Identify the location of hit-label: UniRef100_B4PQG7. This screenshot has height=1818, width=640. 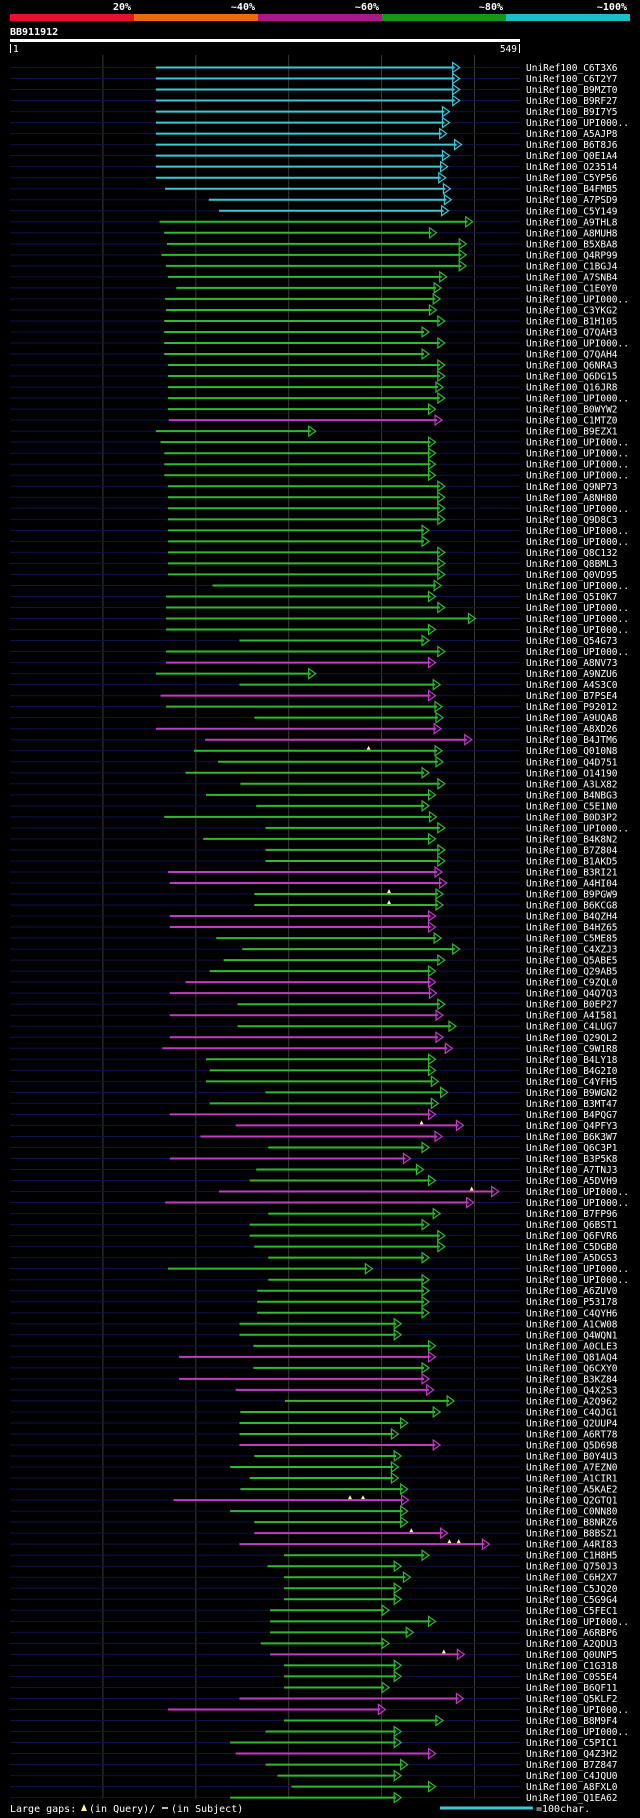
(572, 1115).